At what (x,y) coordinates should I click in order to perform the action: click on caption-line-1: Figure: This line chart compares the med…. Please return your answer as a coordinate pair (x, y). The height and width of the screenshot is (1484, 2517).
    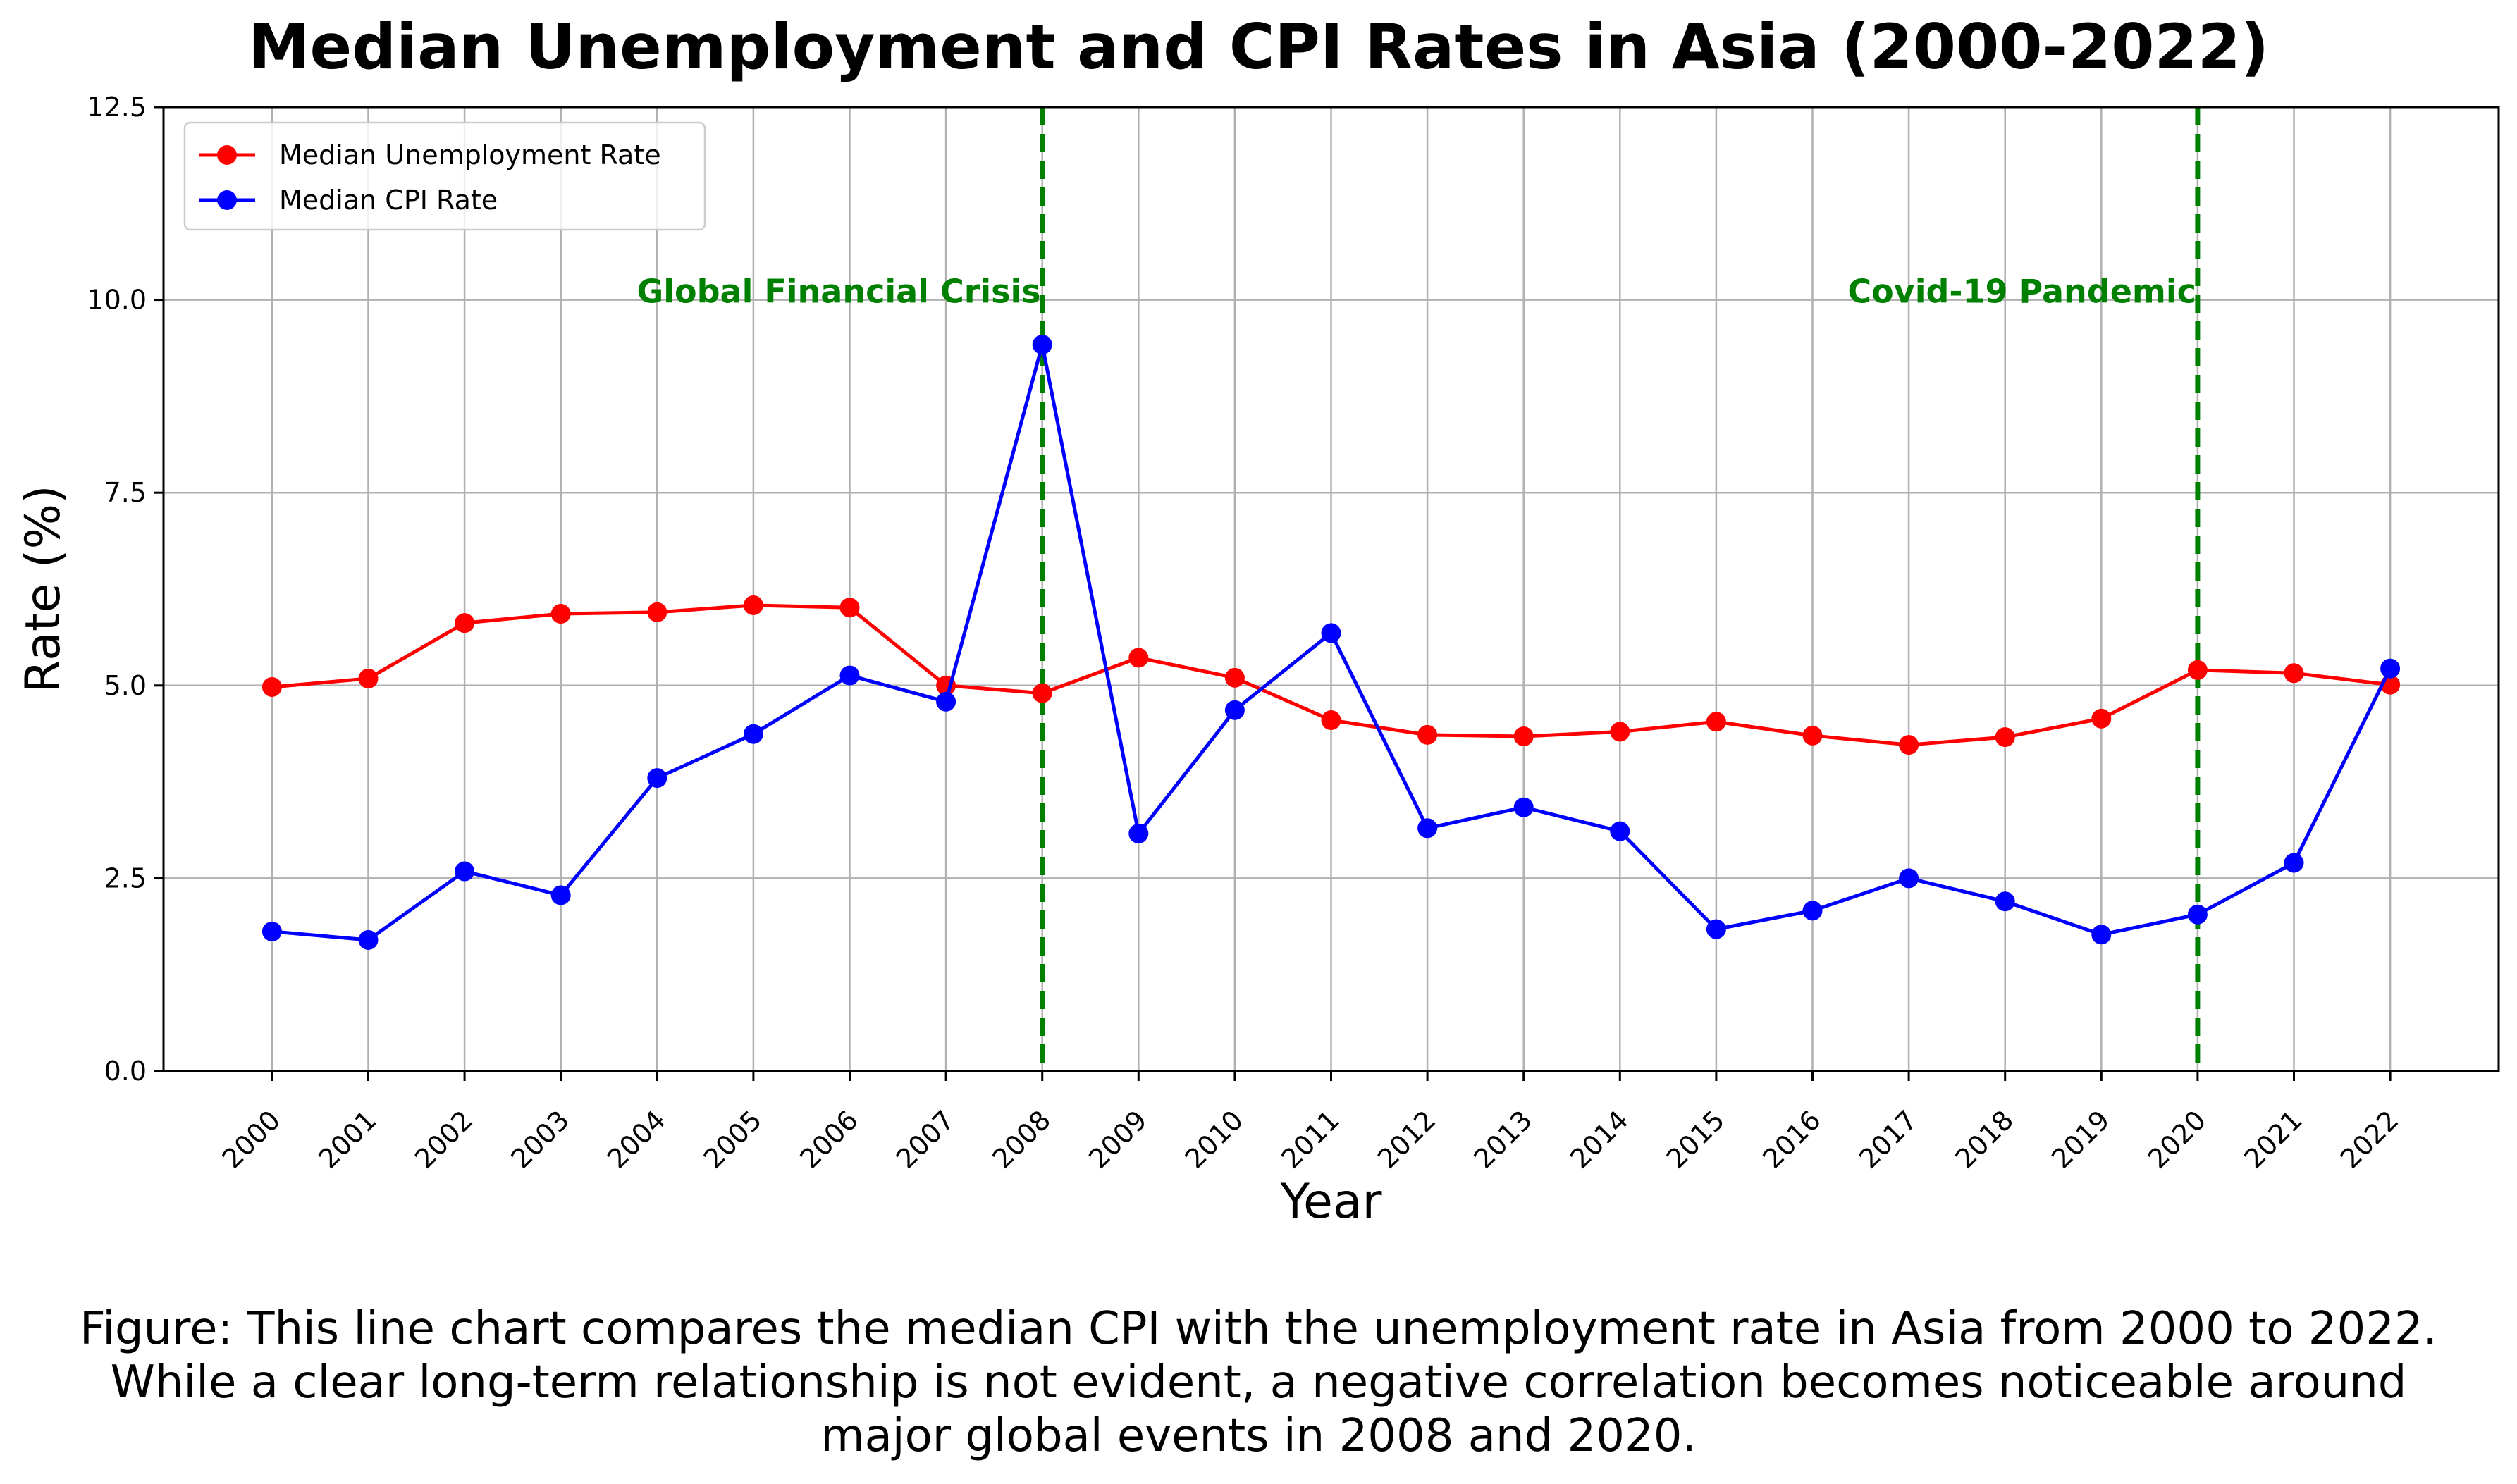
    Looking at the image, I should click on (1258, 1329).